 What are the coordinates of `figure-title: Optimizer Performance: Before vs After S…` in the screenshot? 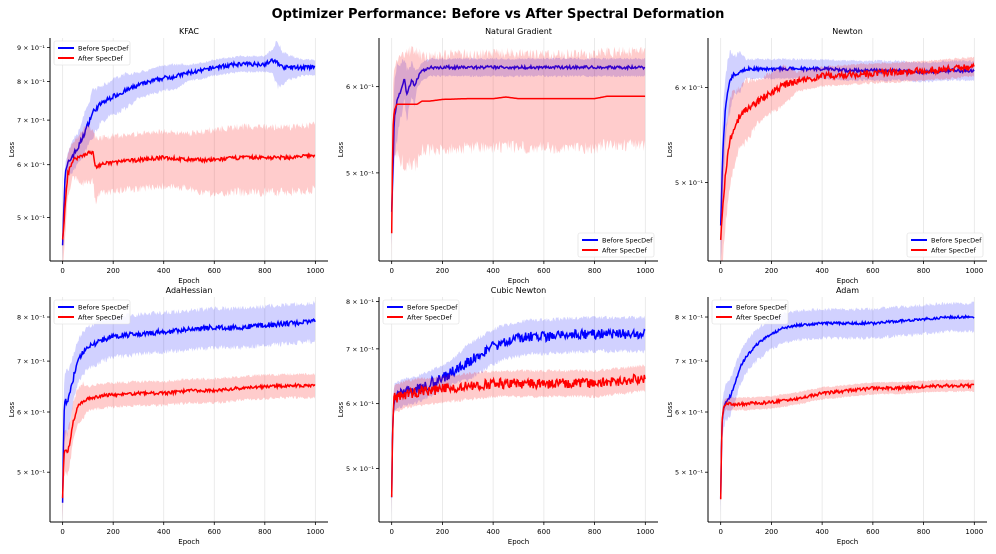 It's located at (498, 14).